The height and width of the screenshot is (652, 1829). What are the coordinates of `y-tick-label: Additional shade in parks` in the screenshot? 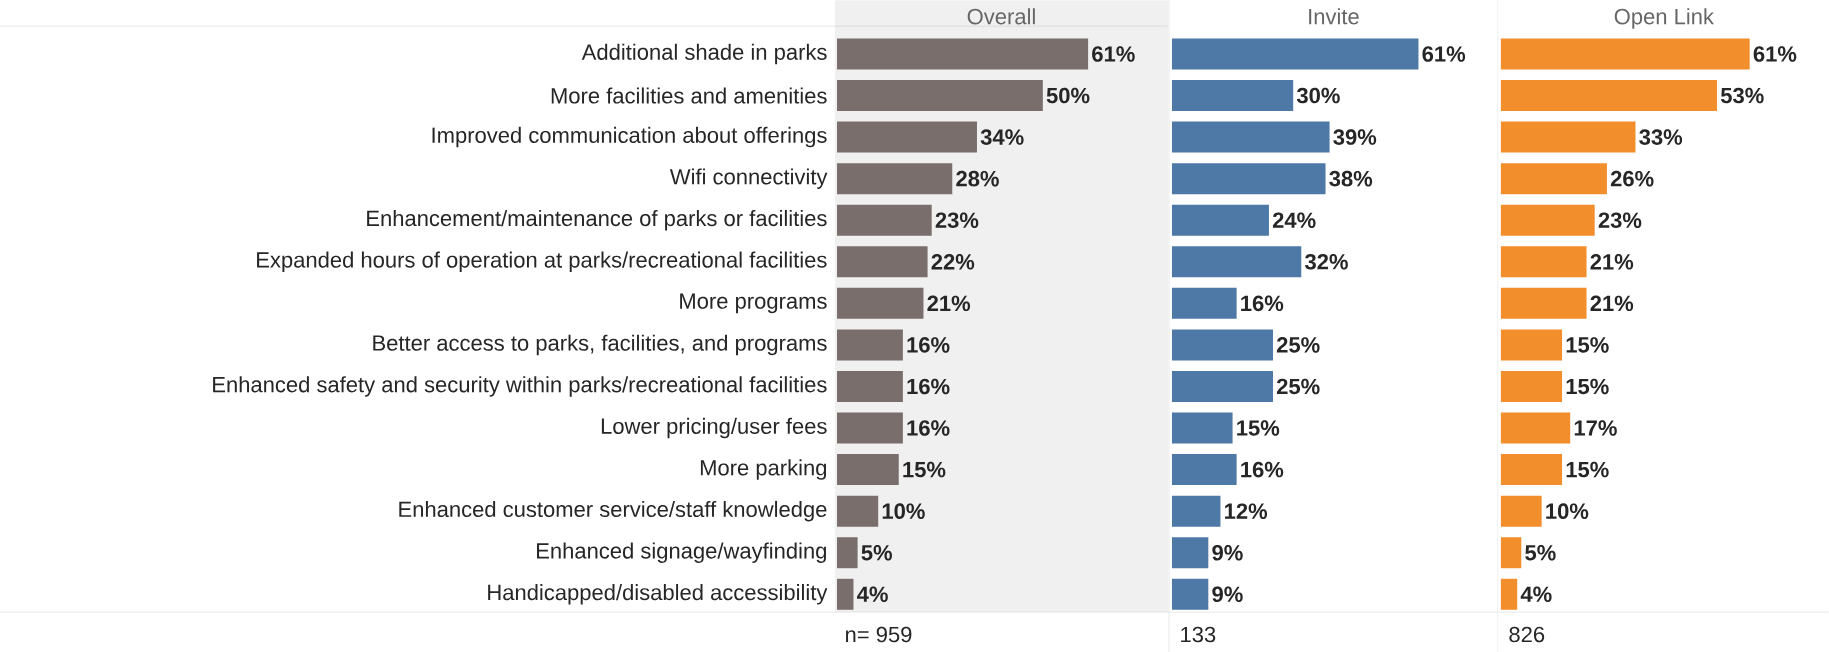 It's located at (704, 54).